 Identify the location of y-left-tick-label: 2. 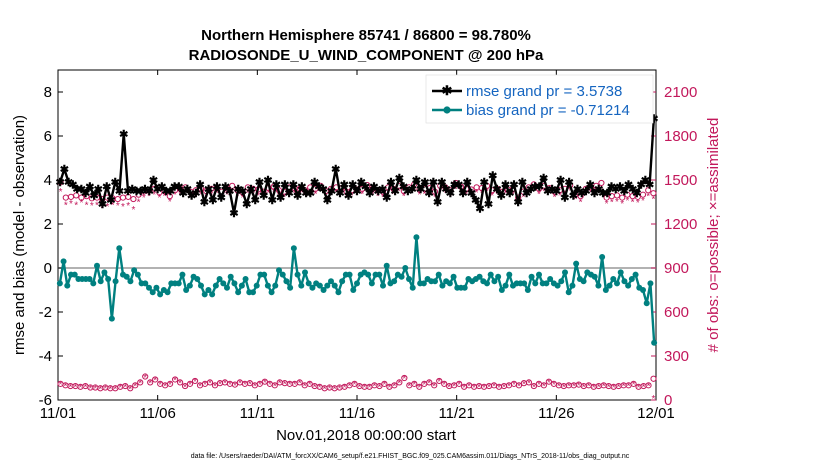
(48, 224).